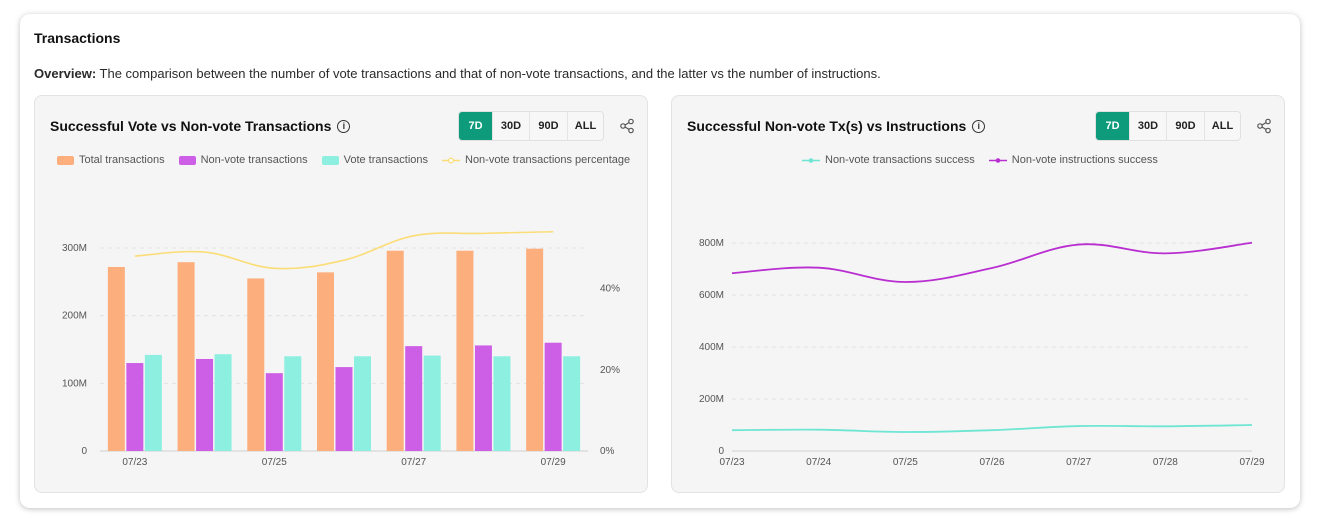 Image resolution: width=1320 pixels, height=522 pixels. Describe the element at coordinates (900, 160) in the screenshot. I see `legend-label: Non-vote transactions success` at that location.